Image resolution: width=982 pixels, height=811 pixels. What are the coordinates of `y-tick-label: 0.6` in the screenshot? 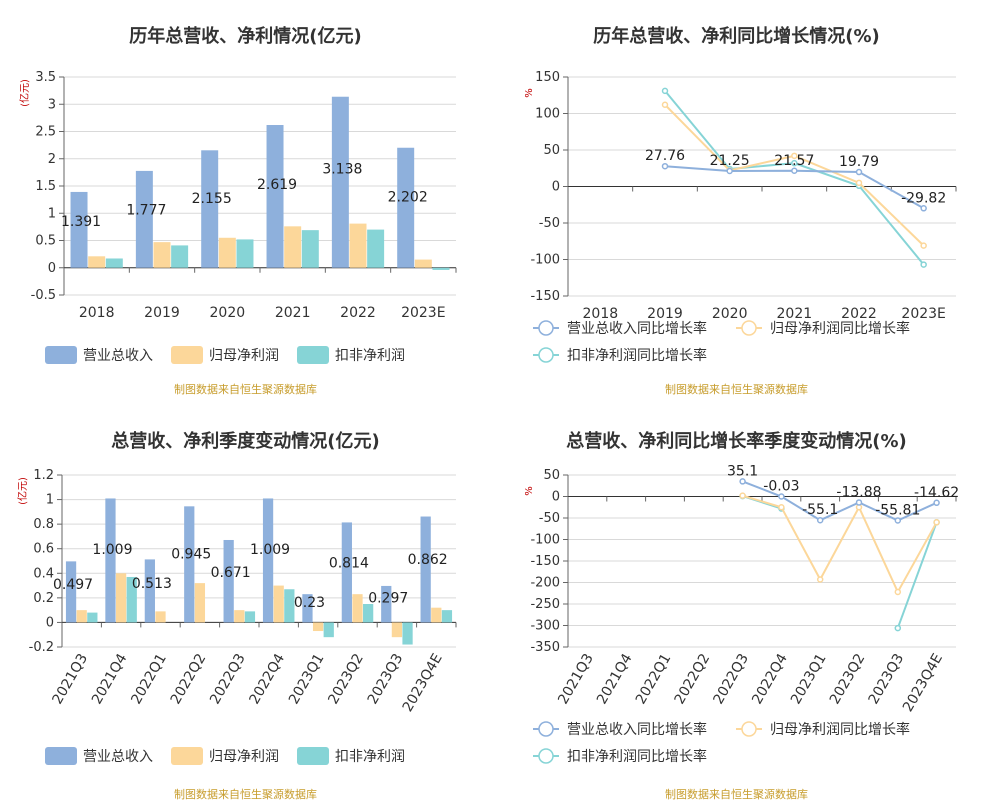 It's located at (43, 549).